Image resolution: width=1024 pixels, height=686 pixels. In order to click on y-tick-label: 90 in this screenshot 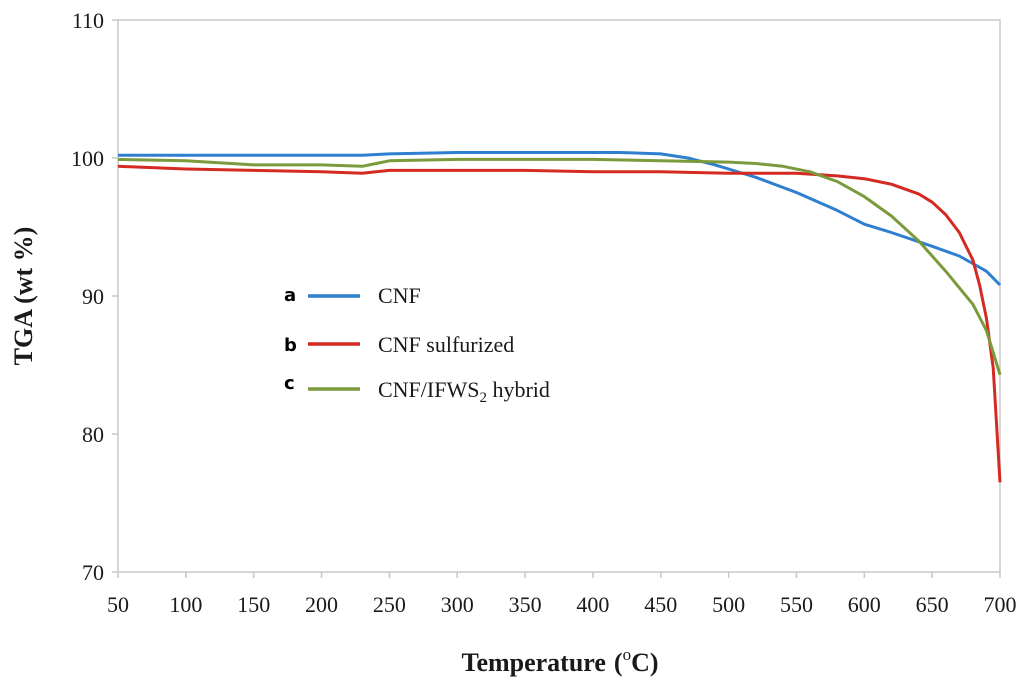, I will do `click(93, 296)`.